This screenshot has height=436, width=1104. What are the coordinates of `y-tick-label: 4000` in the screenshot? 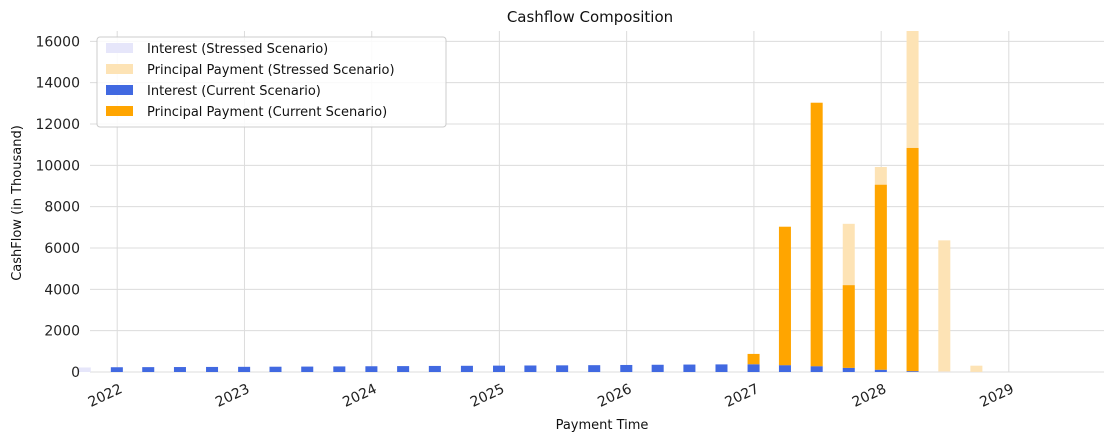 It's located at (62, 290).